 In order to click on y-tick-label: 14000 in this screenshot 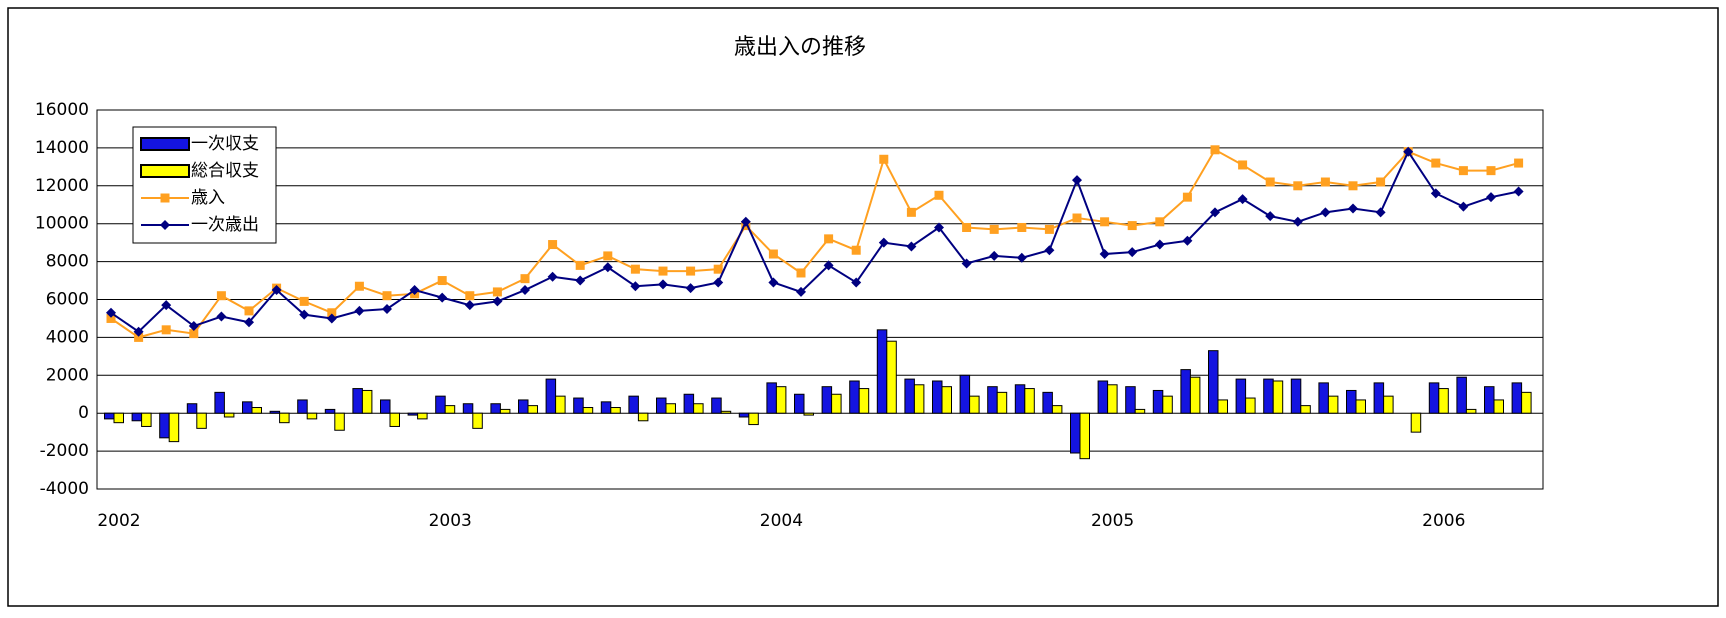, I will do `click(62, 148)`.